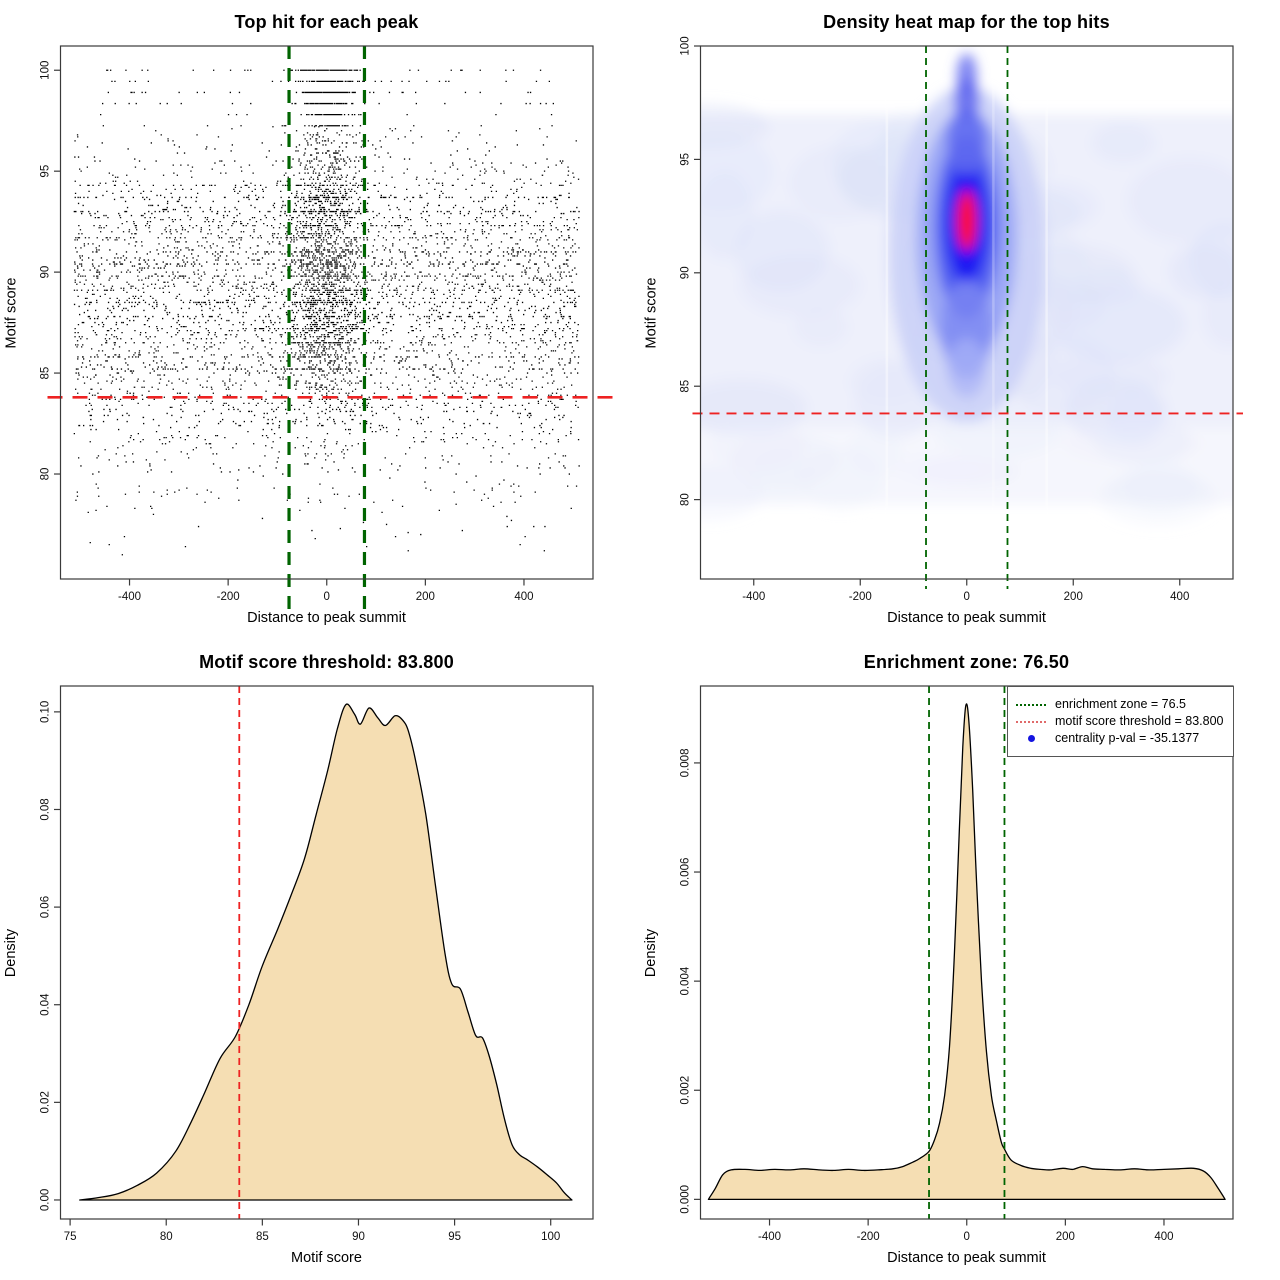 The width and height of the screenshot is (1280, 1280). Describe the element at coordinates (686, 1199) in the screenshot. I see `svg-text: 0.000` at that location.